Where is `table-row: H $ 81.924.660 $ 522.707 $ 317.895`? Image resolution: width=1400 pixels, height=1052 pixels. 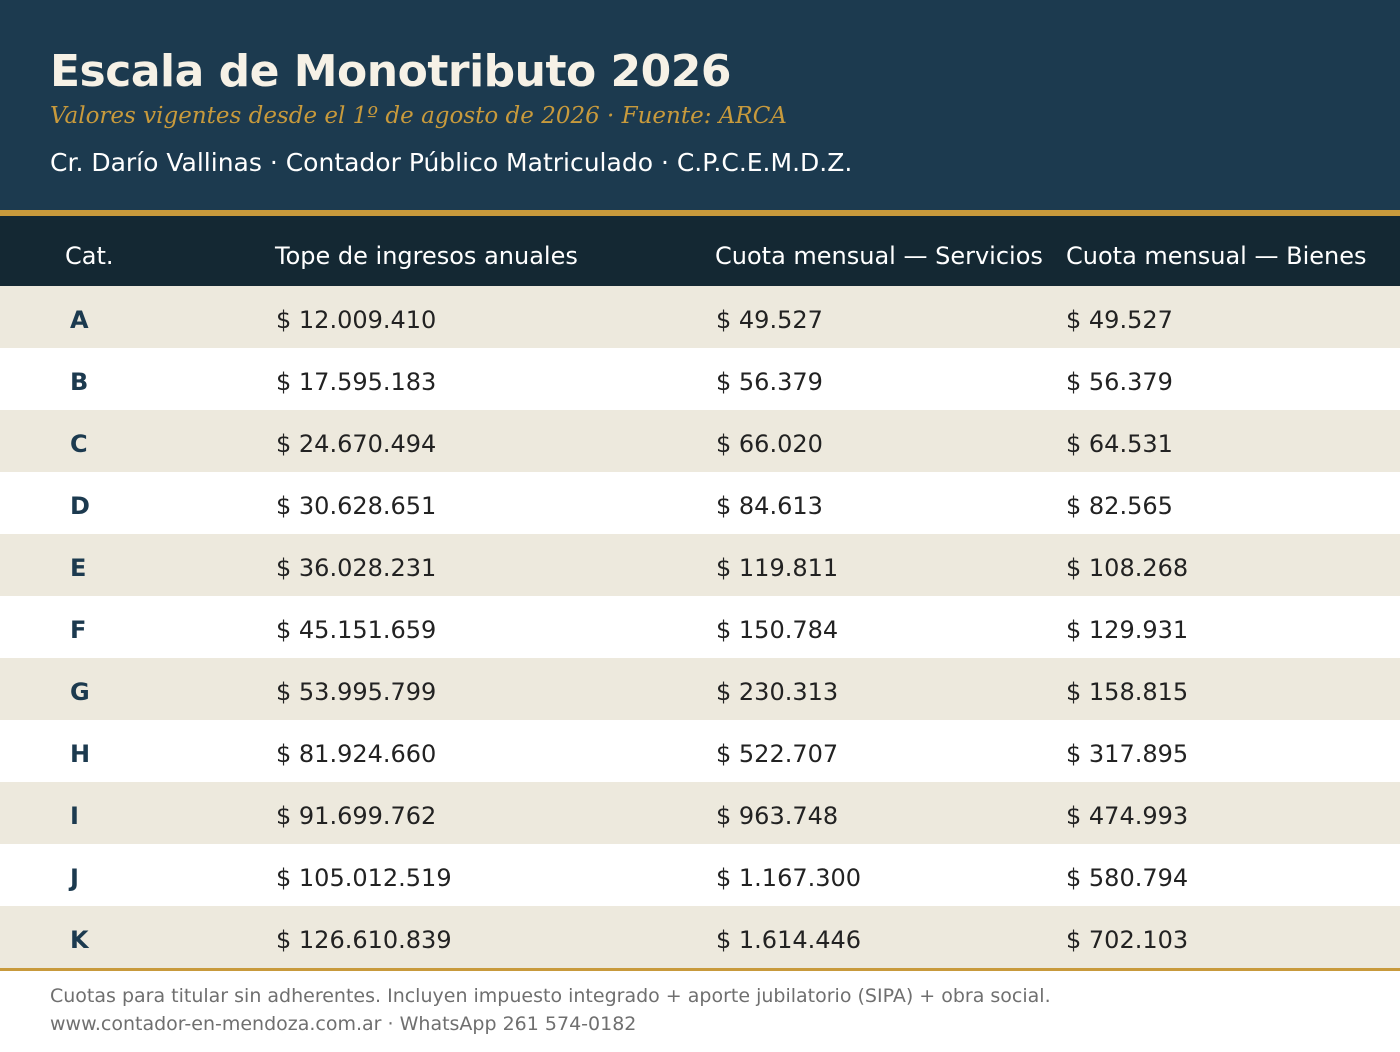 table-row: H $ 81.924.660 $ 522.707 $ 317.895 is located at coordinates (700, 751).